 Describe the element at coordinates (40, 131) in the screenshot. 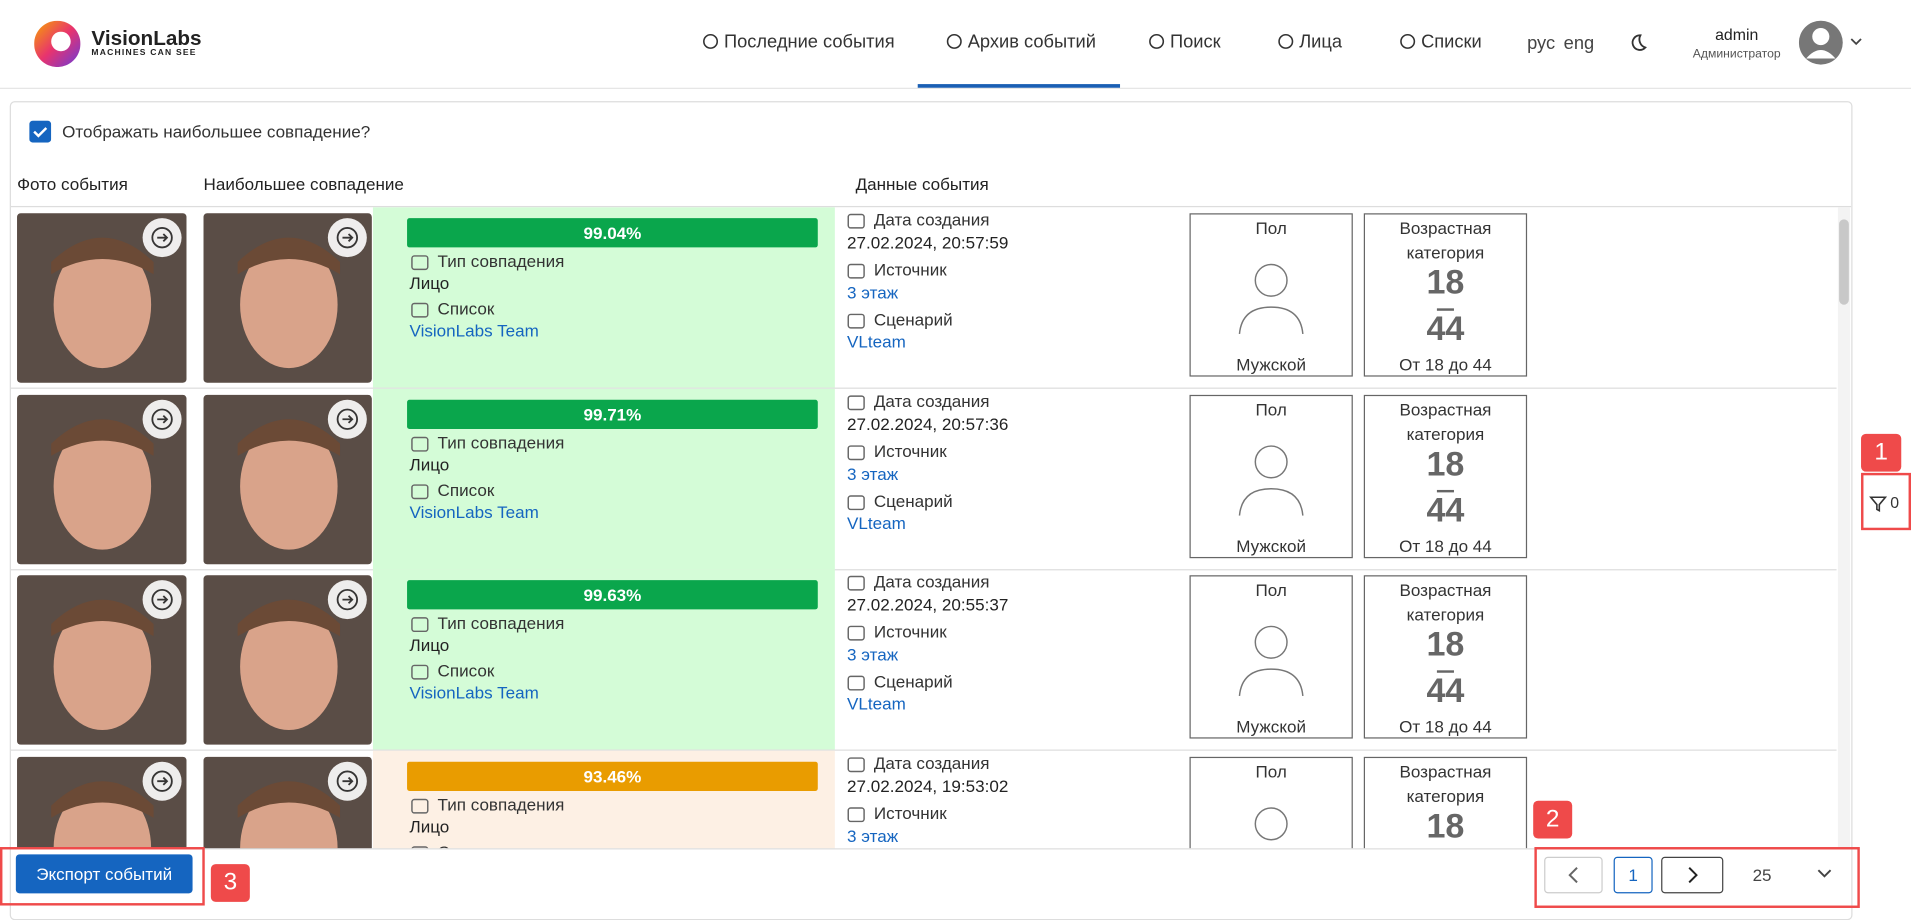

I see `checkbox` at that location.